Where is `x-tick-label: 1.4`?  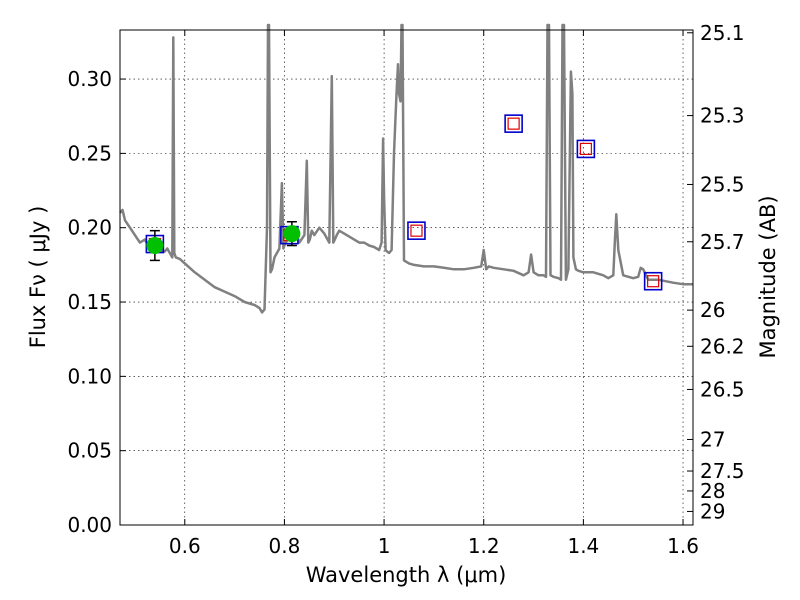 x-tick-label: 1.4 is located at coordinates (583, 546).